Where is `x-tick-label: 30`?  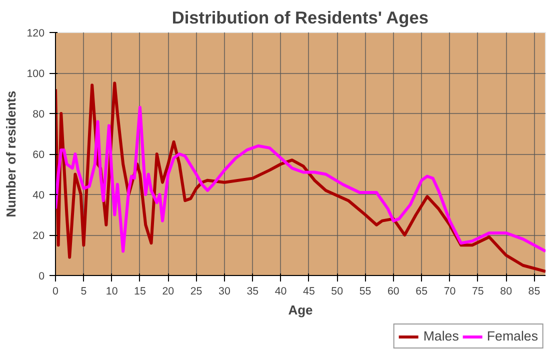
x-tick-label: 30 is located at coordinates (224, 292).